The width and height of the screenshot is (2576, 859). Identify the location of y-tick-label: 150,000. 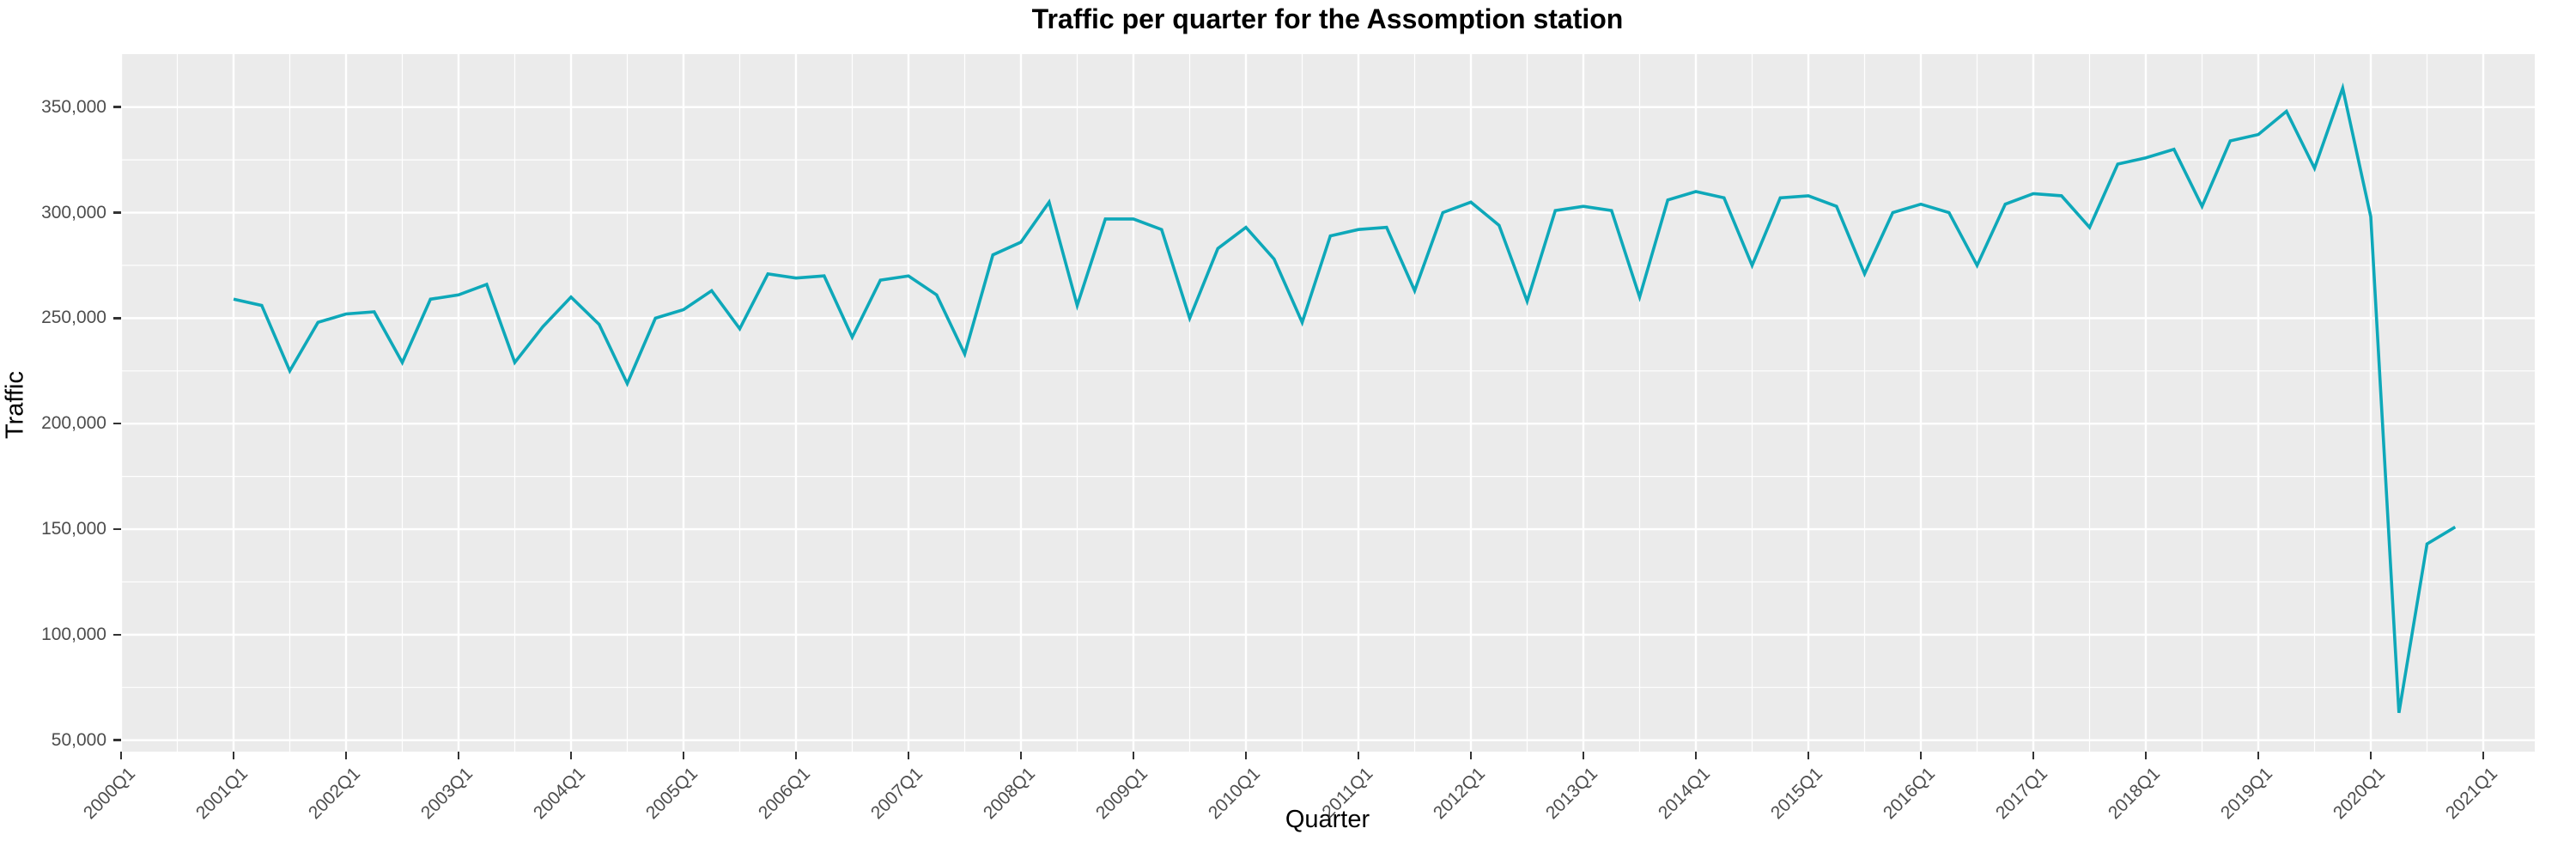
(74, 529).